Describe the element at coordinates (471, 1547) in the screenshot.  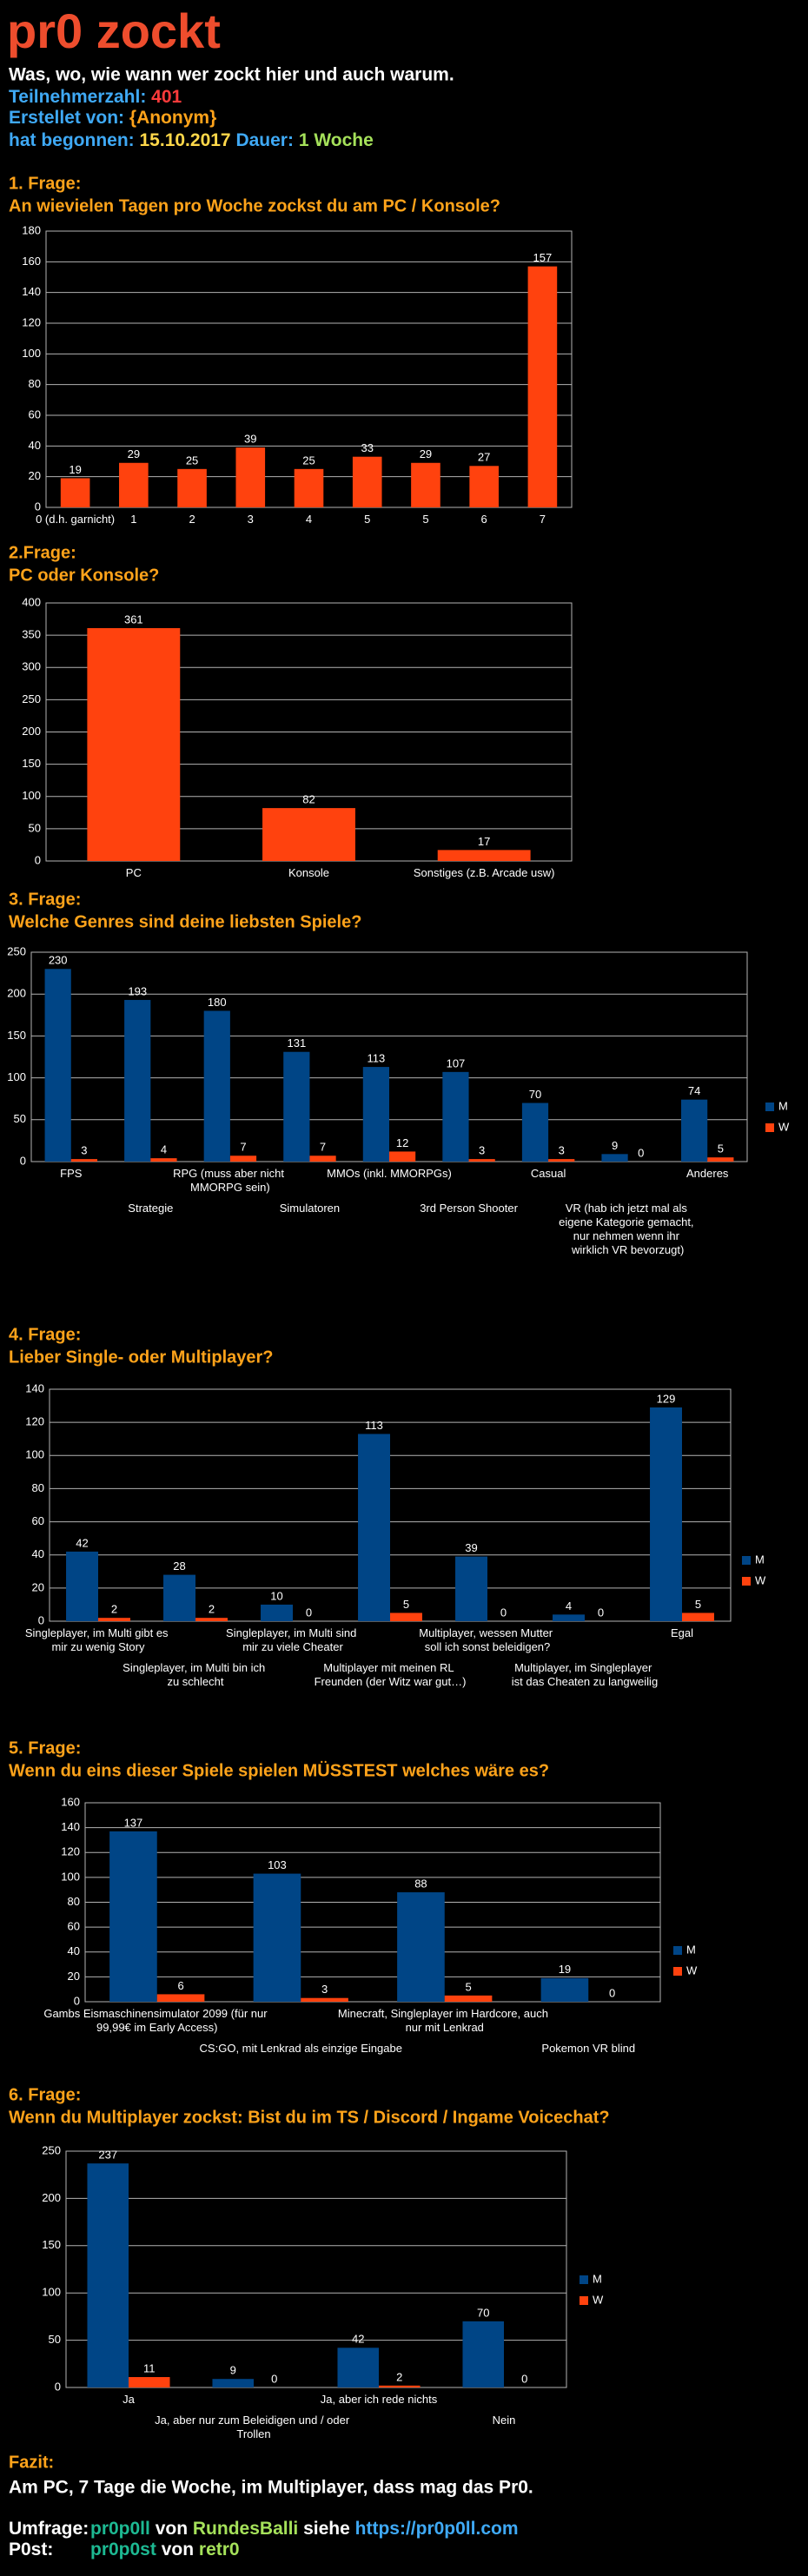
I see `value-label: 39` at that location.